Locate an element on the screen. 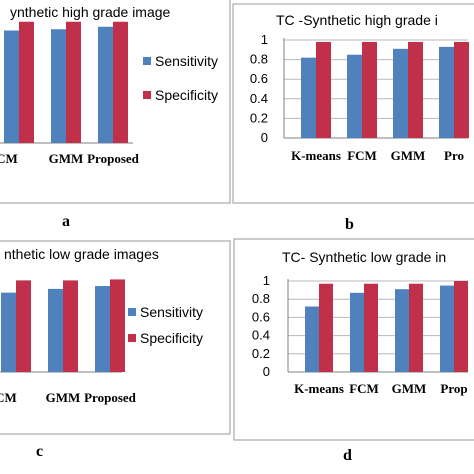 The width and height of the screenshot is (474, 474). panel-a-legend: Sensitivity Specificity is located at coordinates (180, 78).